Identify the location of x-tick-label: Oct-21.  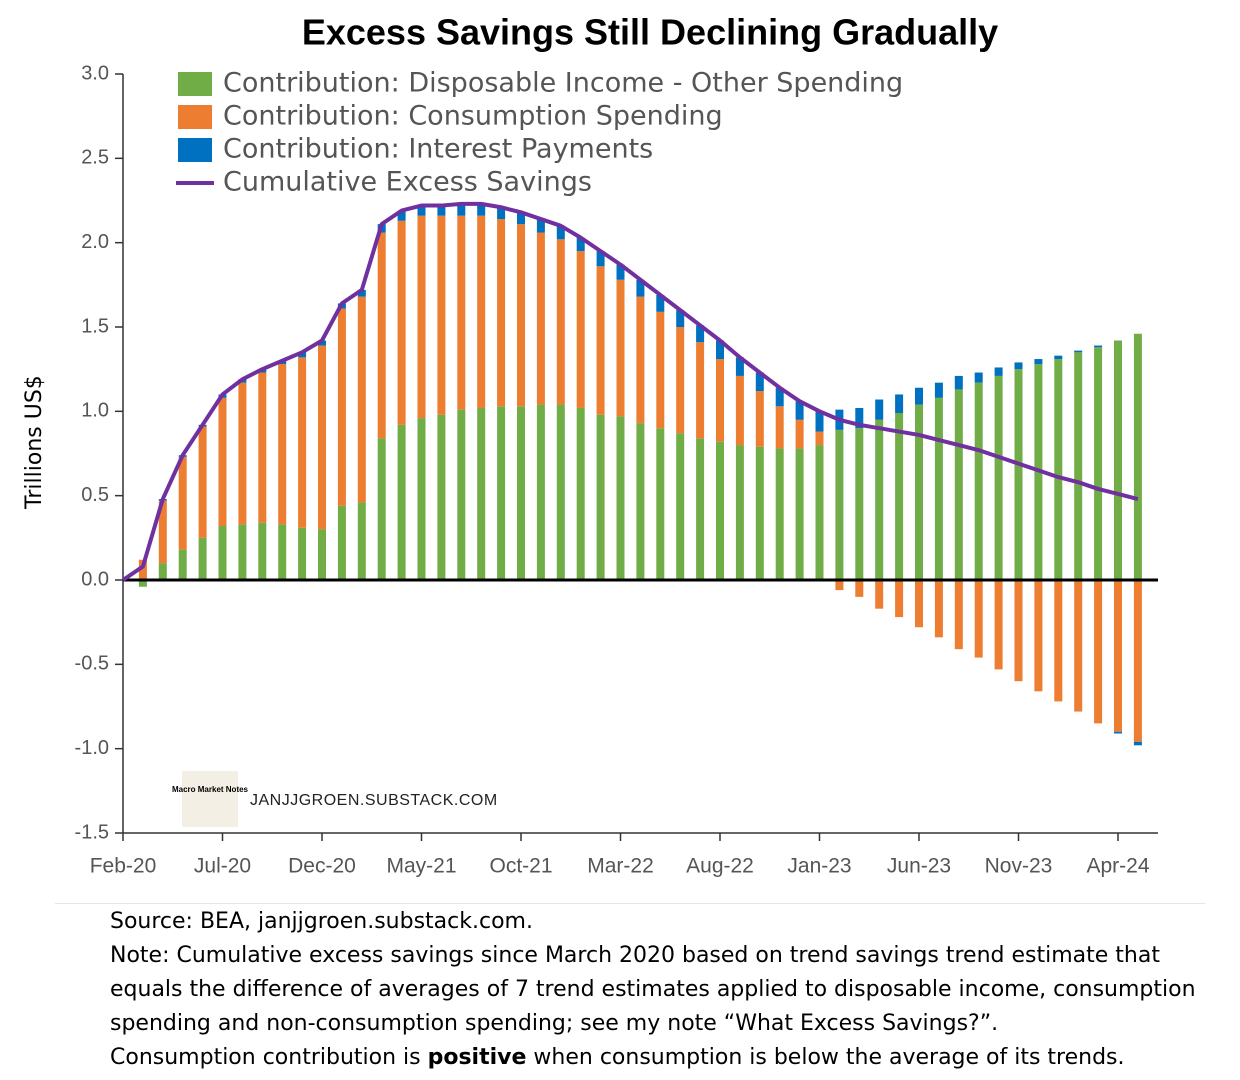
(520, 866).